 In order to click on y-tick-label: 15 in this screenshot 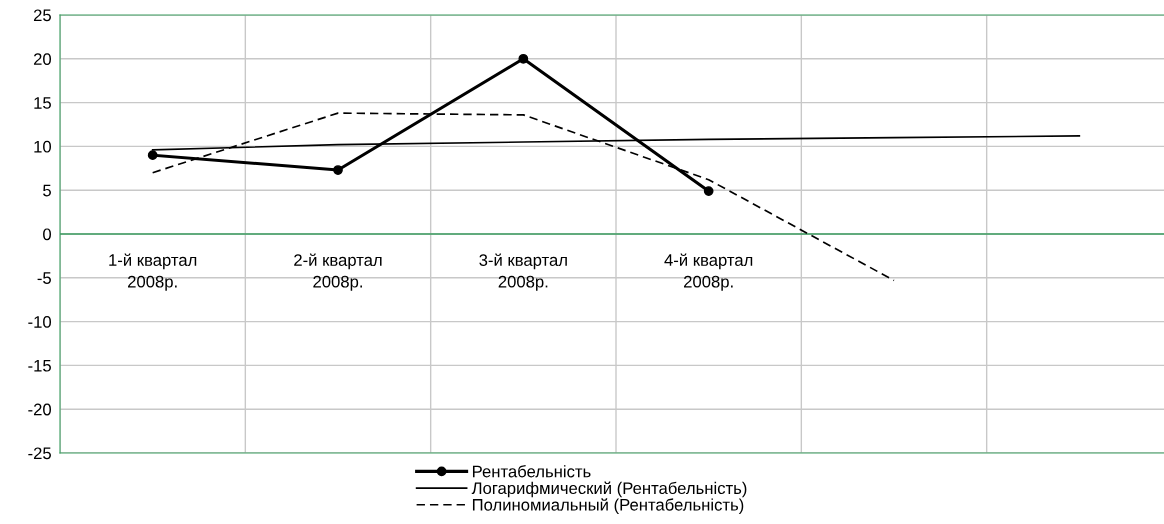, I will do `click(42, 103)`.